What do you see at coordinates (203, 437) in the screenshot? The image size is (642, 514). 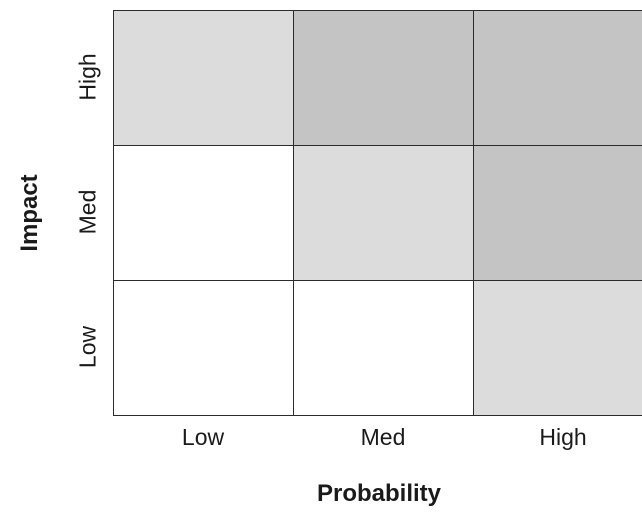 I see `x-tick-low: Low` at bounding box center [203, 437].